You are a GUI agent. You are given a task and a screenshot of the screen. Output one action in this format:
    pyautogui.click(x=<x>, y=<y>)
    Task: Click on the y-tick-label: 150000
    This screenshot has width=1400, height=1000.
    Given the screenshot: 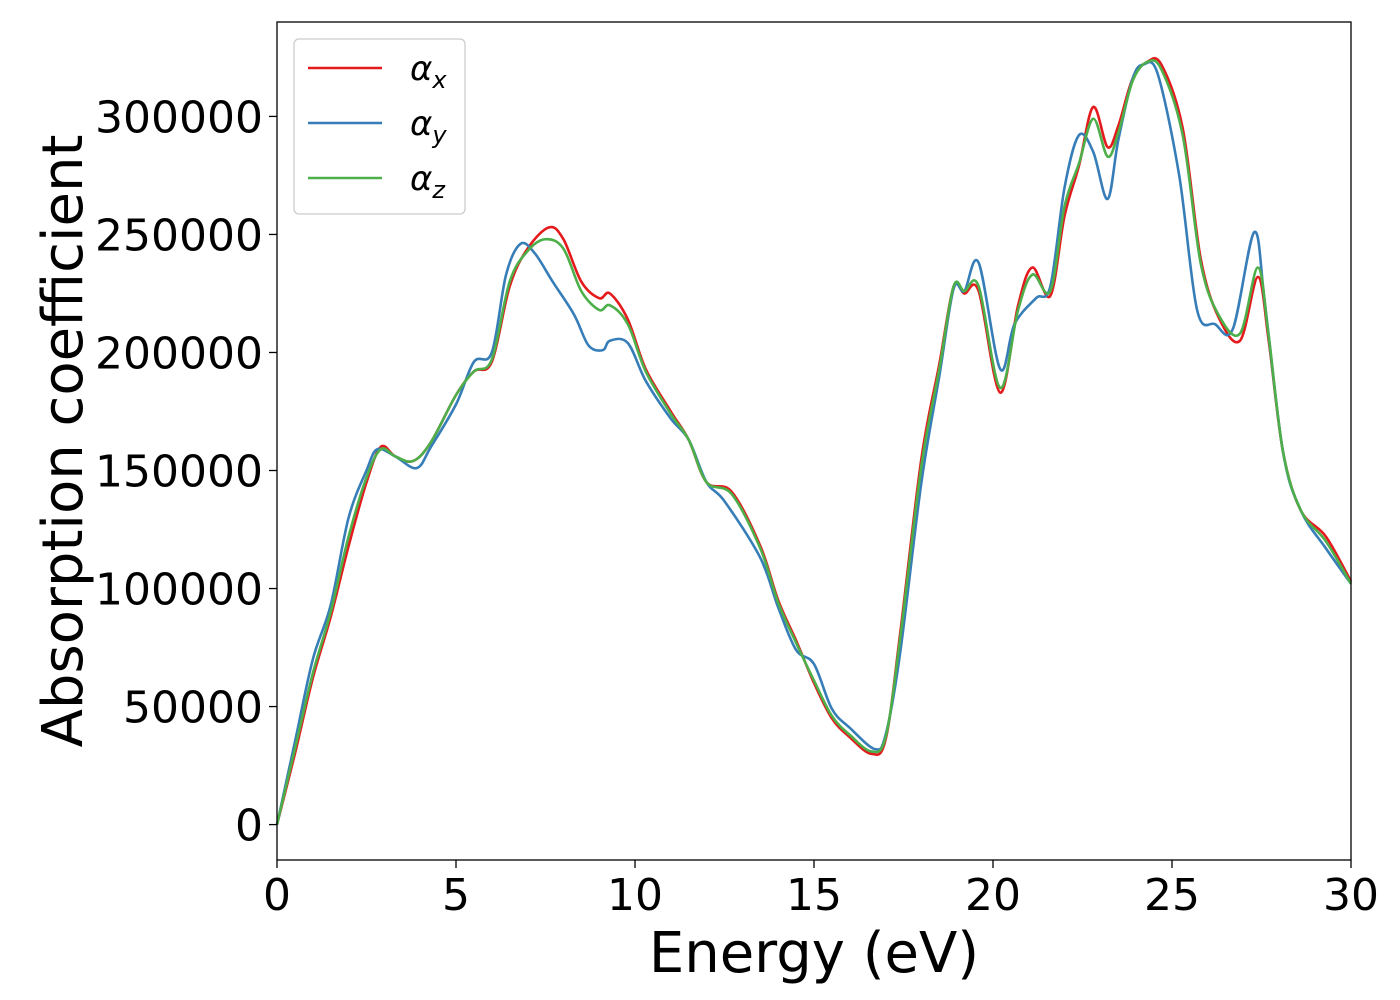 What is the action you would take?
    pyautogui.click(x=179, y=472)
    